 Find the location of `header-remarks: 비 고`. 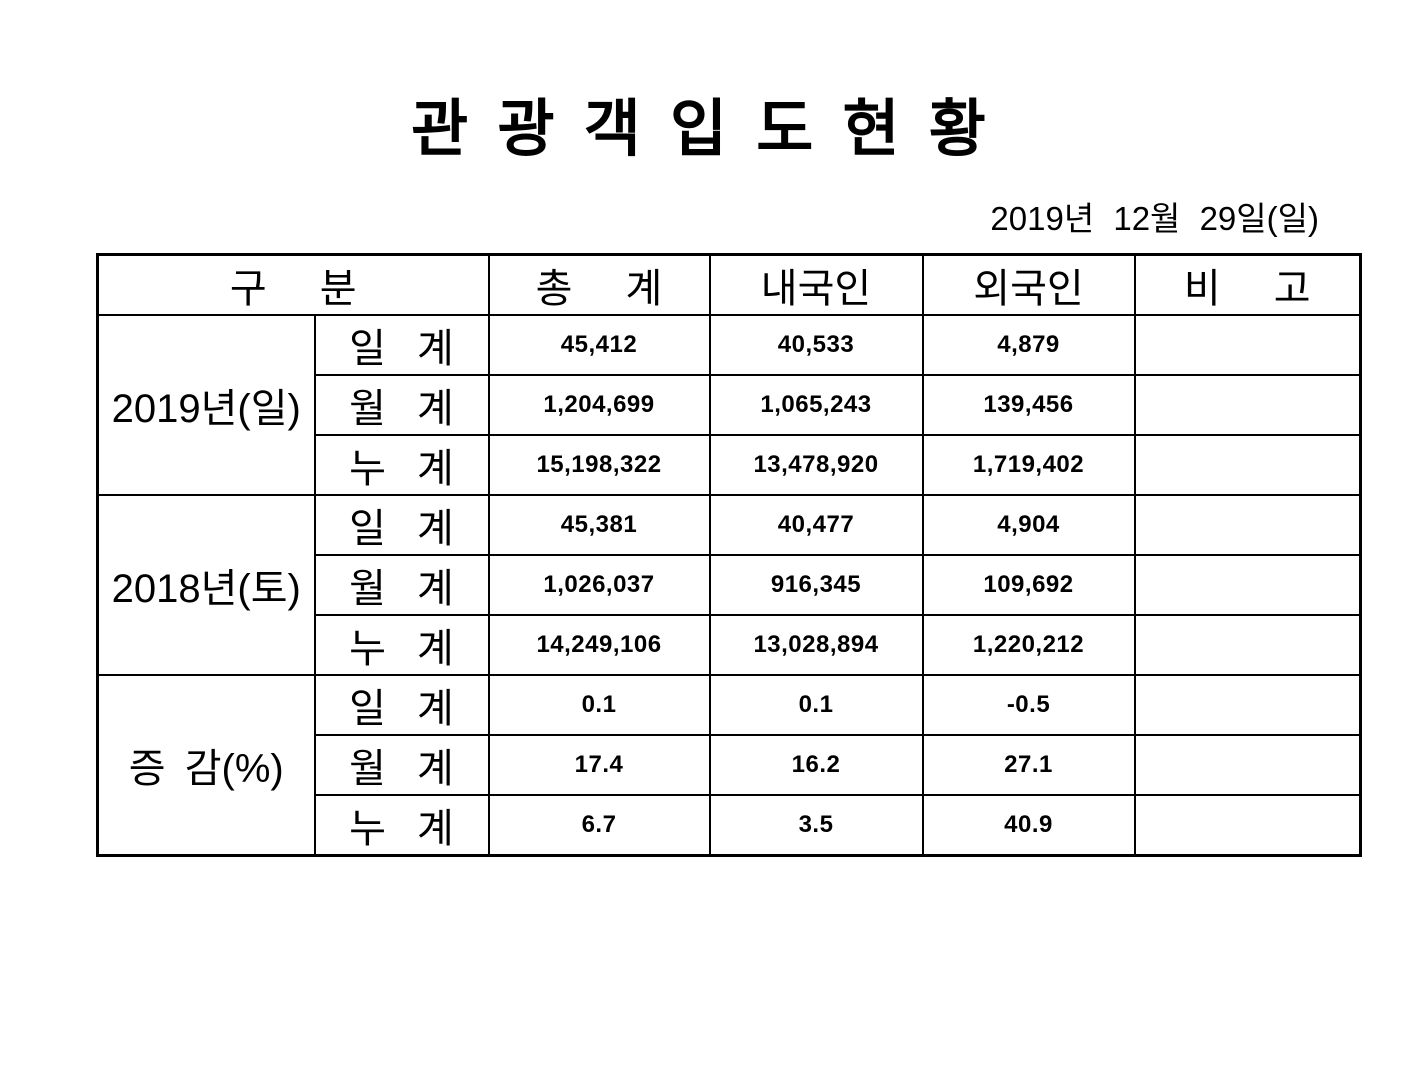

header-remarks: 비 고 is located at coordinates (1247, 285).